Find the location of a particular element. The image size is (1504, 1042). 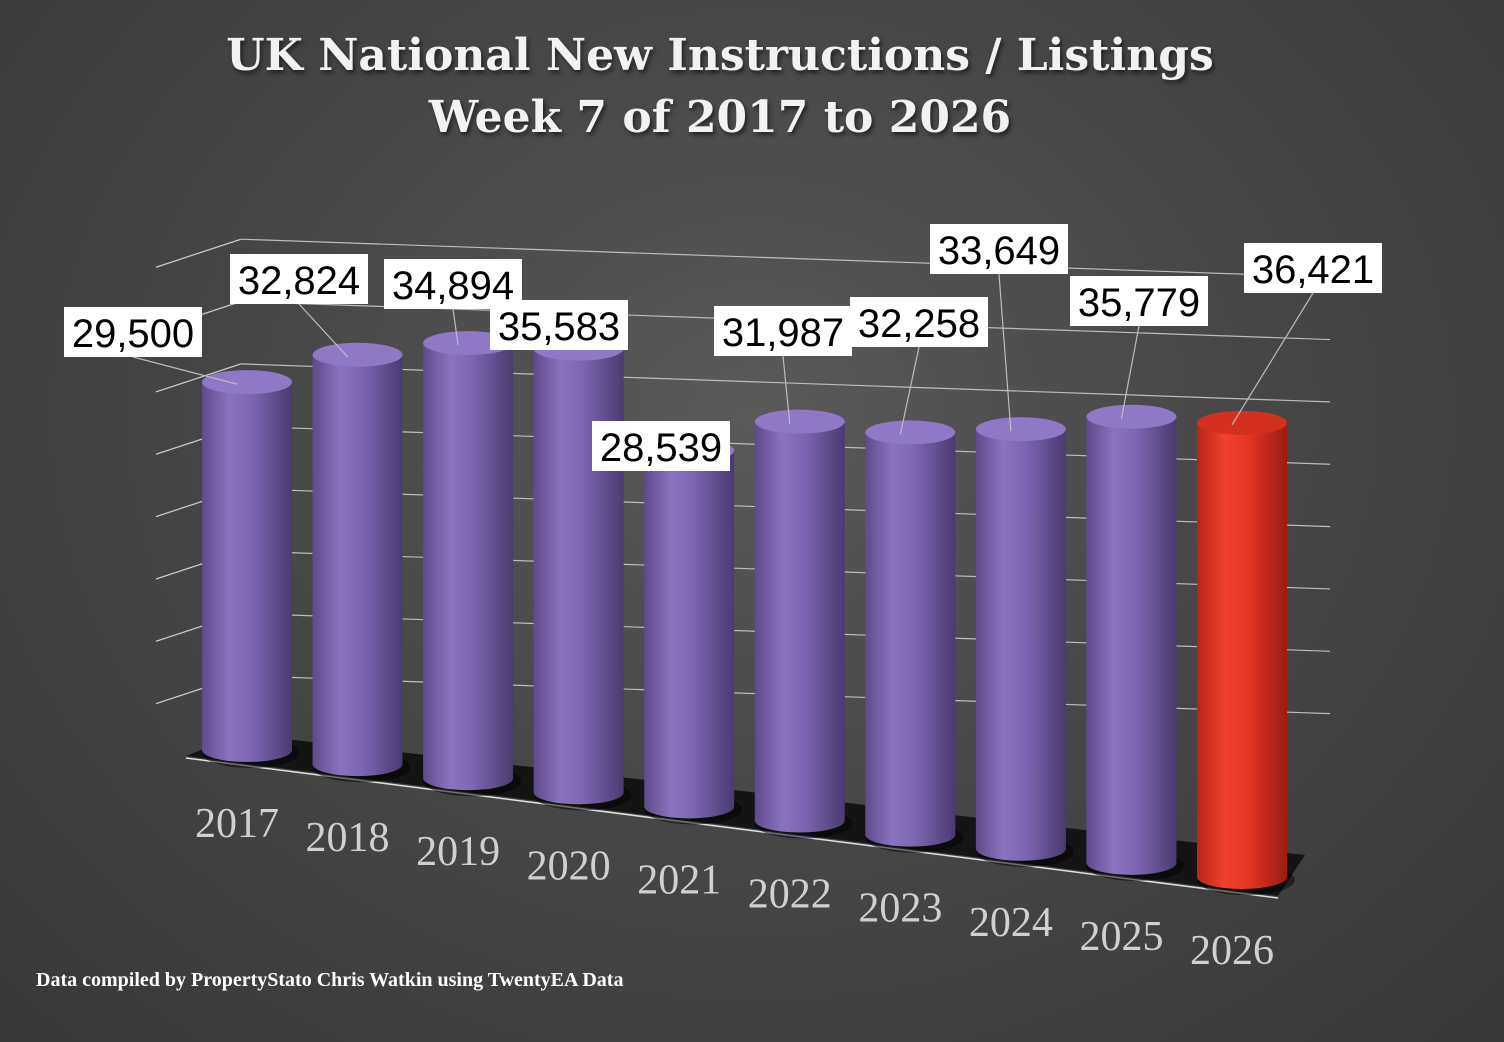

category-label-2023: 2023 is located at coordinates (900, 909).